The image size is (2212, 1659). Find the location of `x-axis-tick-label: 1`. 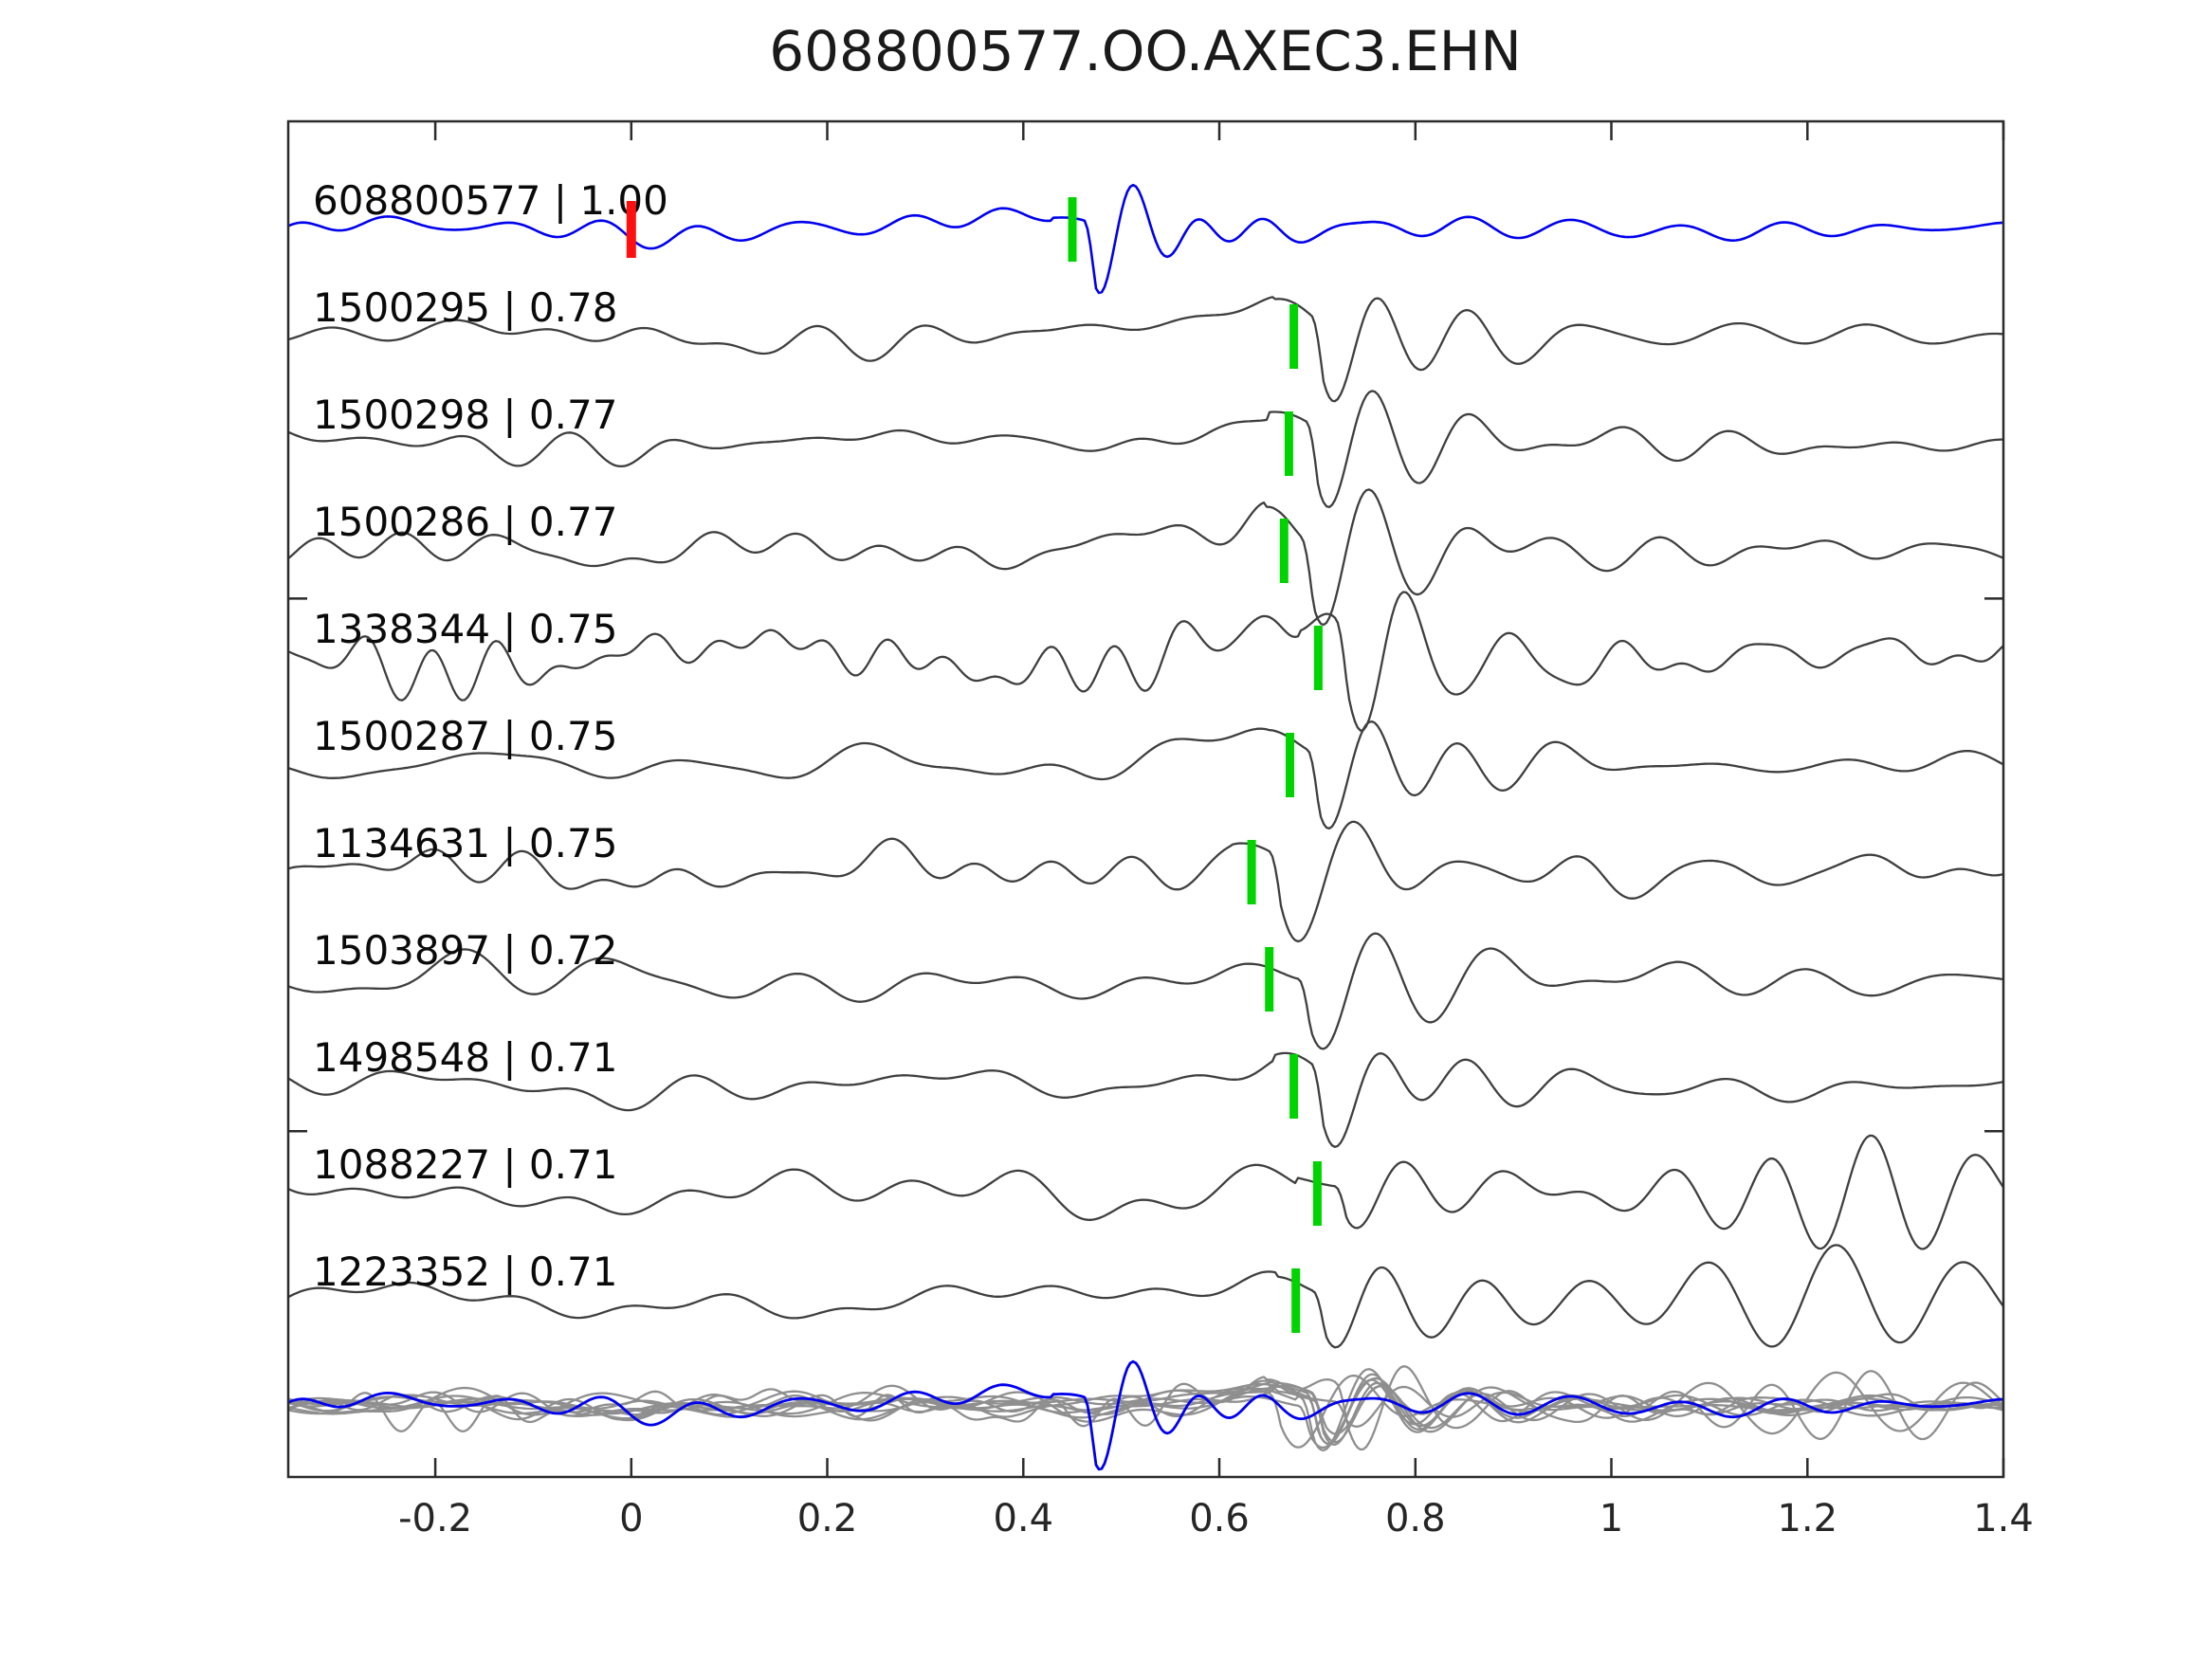

x-axis-tick-label: 1 is located at coordinates (1611, 1518).